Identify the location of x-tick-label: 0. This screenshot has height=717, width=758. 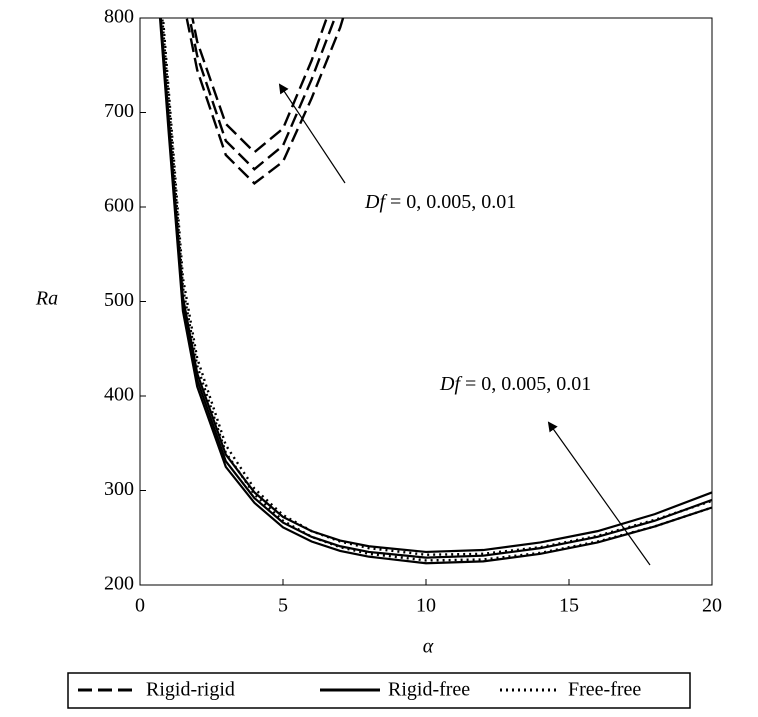
(140, 606).